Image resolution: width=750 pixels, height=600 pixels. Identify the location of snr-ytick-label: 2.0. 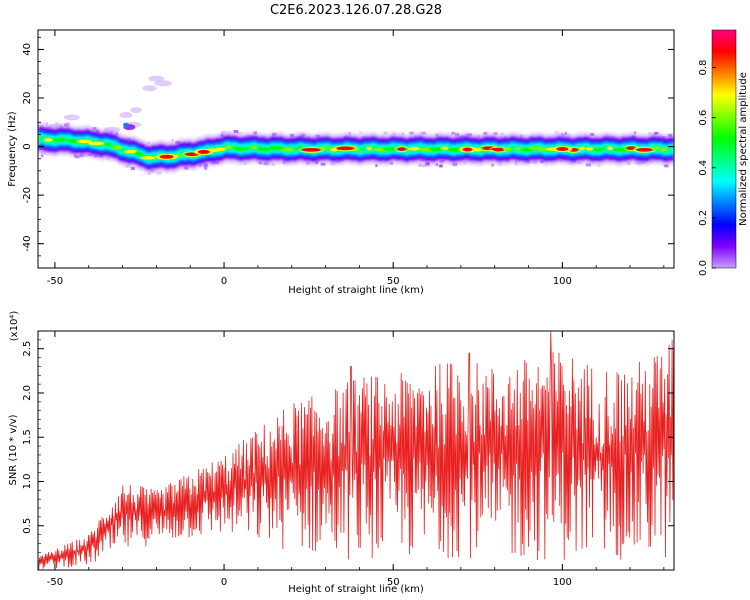
(27, 393).